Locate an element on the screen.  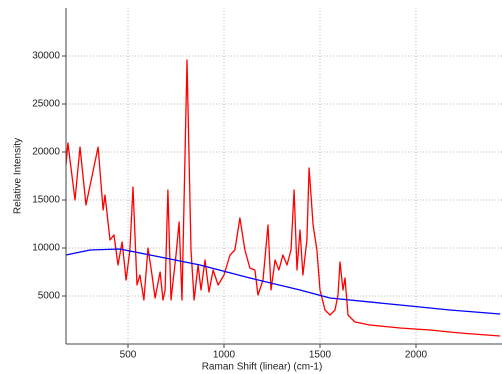
y-tick-label: 10000 is located at coordinates (46, 248).